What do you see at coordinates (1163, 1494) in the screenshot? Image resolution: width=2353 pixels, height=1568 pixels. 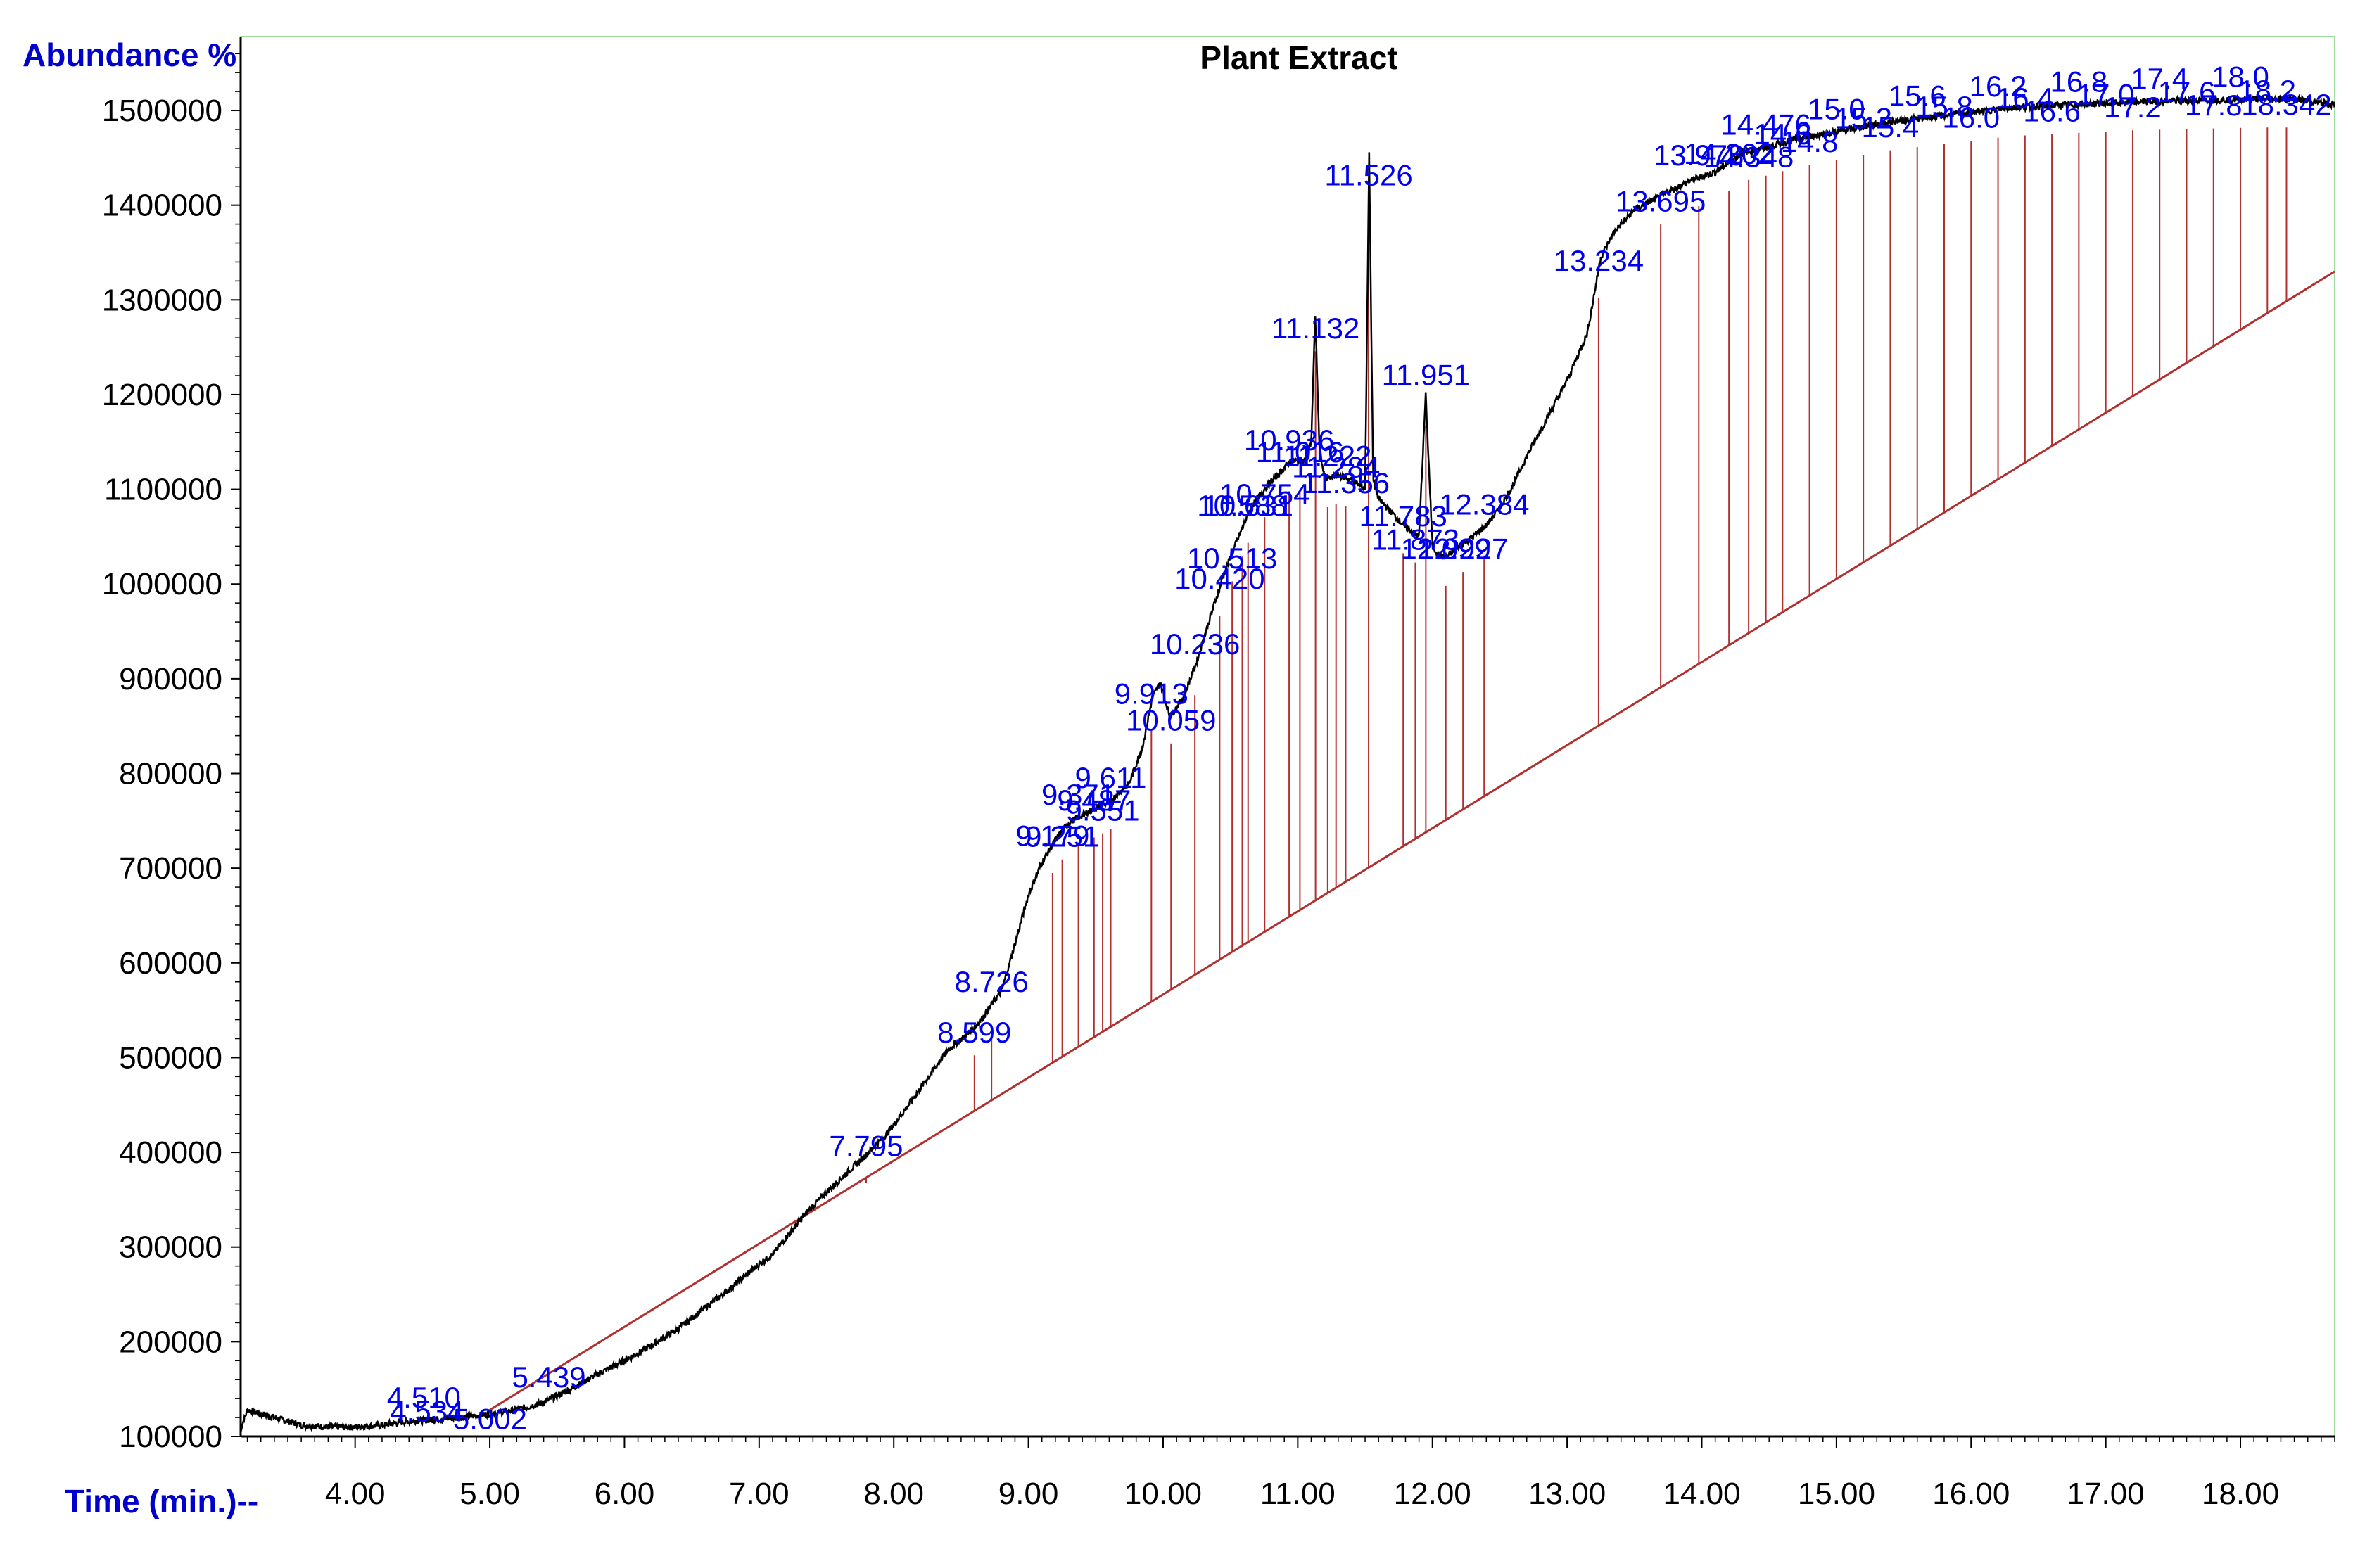 I see `x-tick-label: 10.00` at bounding box center [1163, 1494].